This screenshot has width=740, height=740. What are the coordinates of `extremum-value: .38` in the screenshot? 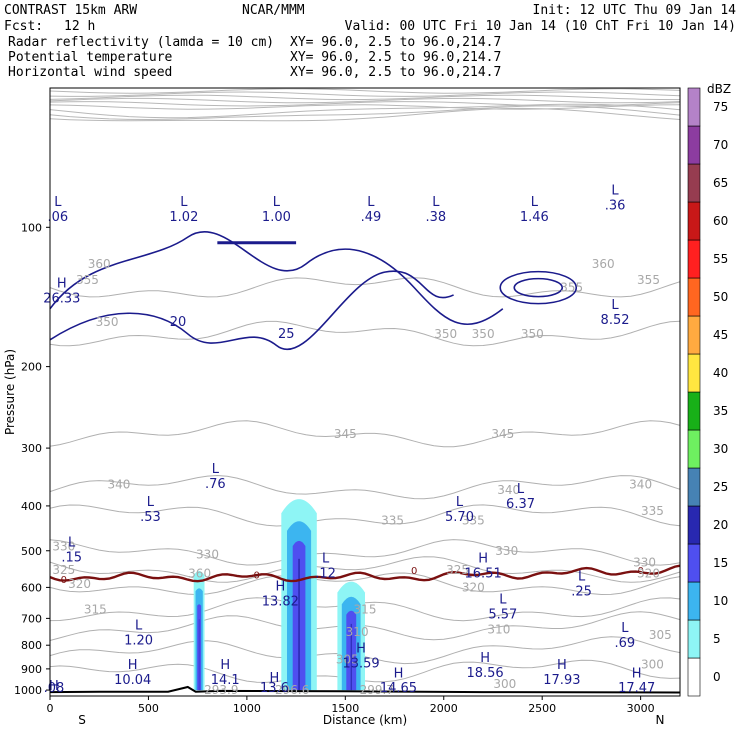 It's located at (436, 217).